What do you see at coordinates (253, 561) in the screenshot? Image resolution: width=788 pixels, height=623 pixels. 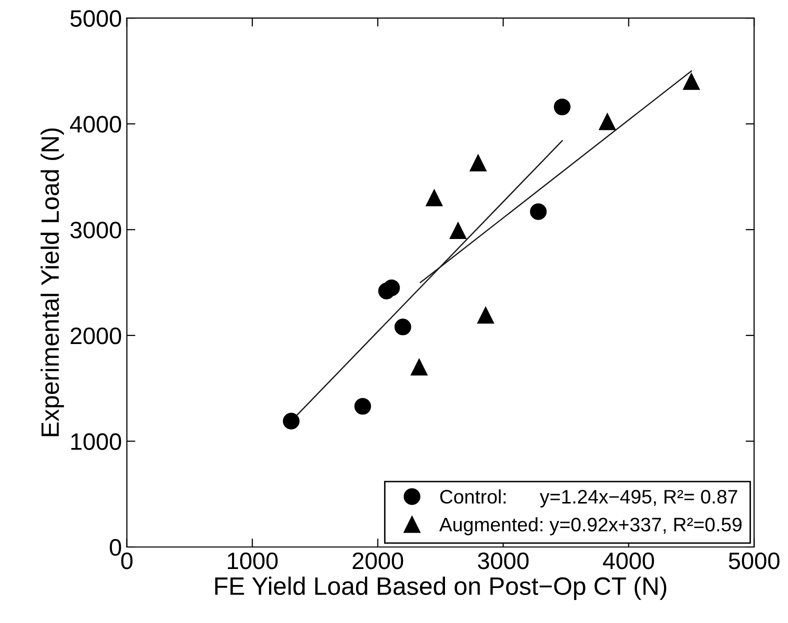 I see `x-tick-label: 1000` at bounding box center [253, 561].